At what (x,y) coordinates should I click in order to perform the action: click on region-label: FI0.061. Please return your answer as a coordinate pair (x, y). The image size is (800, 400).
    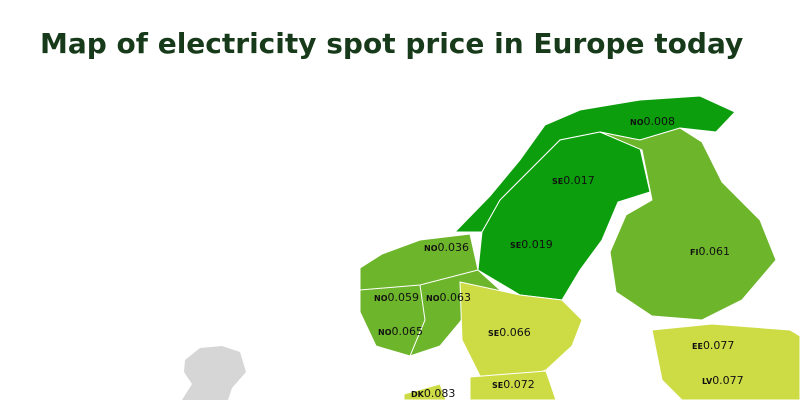
    Looking at the image, I should click on (710, 251).